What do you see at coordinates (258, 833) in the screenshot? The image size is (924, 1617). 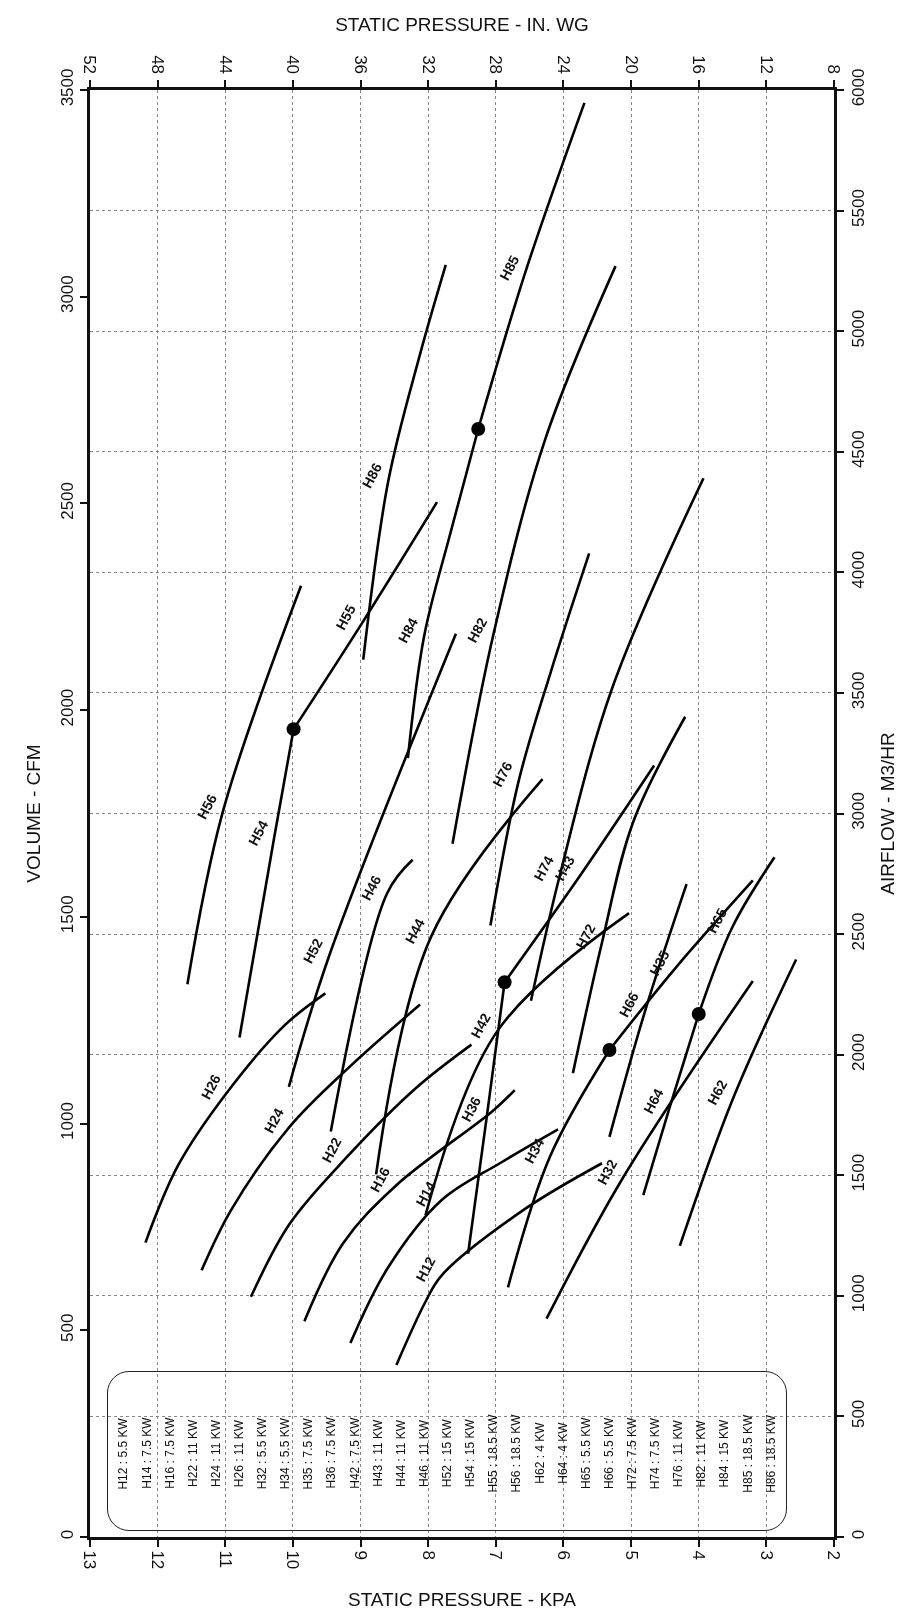 I see `text: H54` at bounding box center [258, 833].